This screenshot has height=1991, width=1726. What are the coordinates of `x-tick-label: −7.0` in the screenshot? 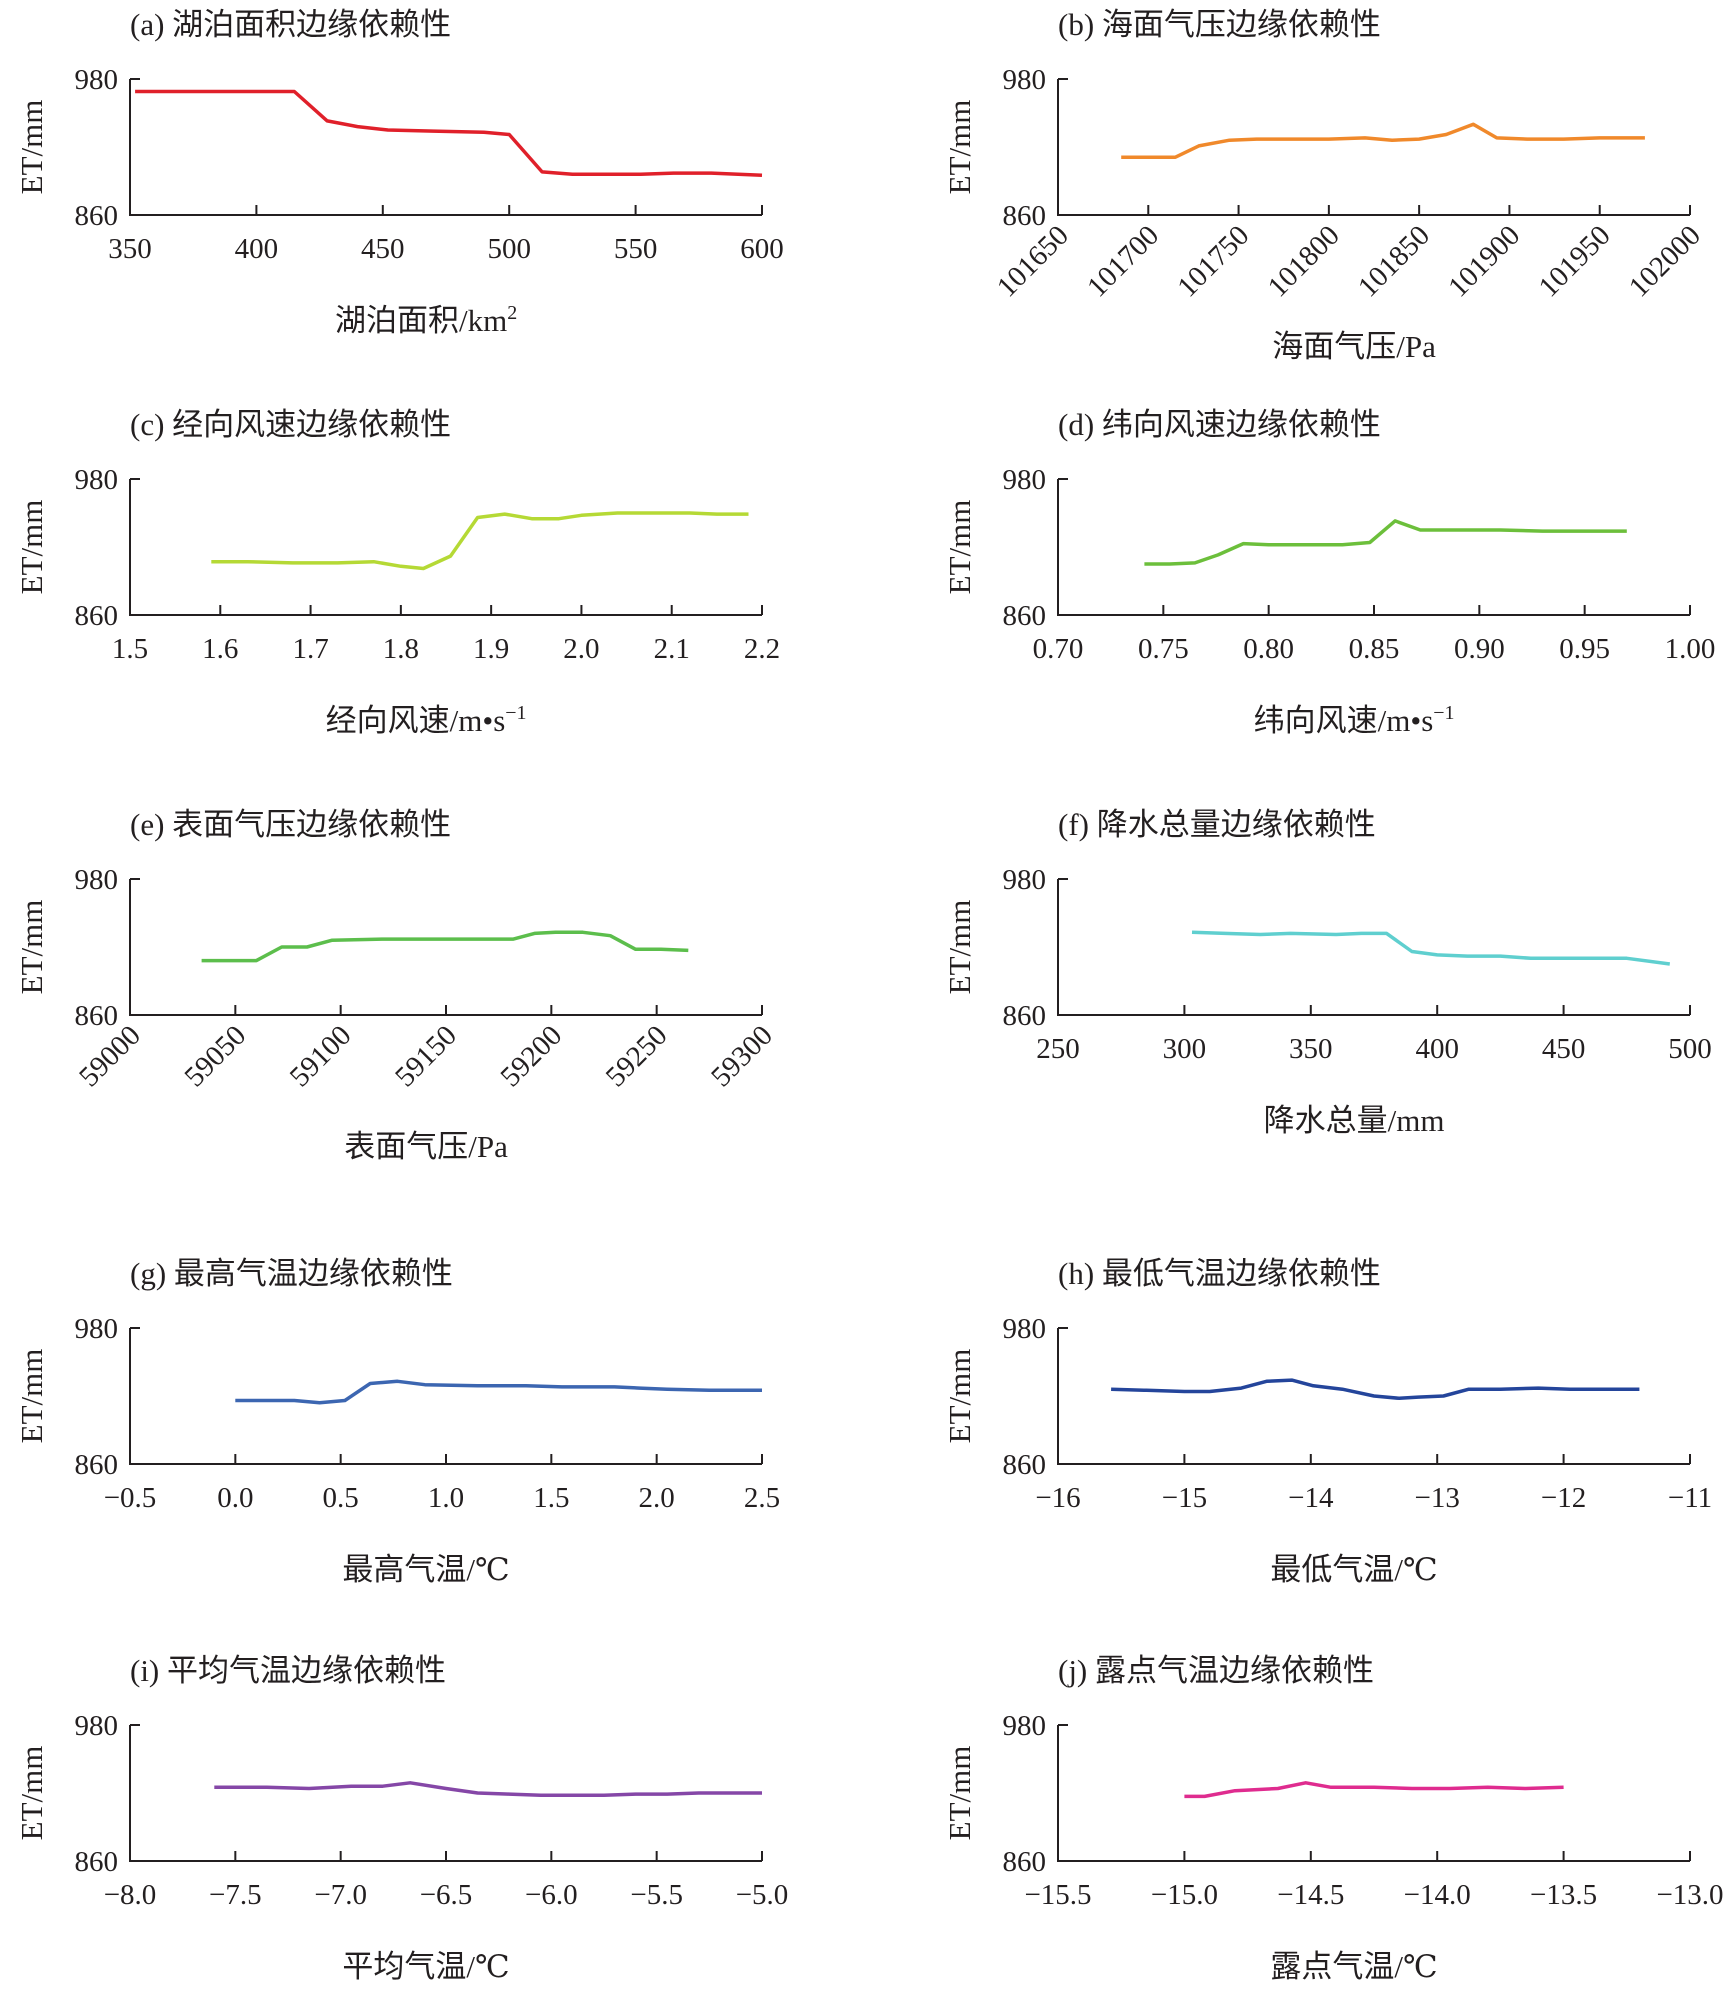 It's located at (340, 1895).